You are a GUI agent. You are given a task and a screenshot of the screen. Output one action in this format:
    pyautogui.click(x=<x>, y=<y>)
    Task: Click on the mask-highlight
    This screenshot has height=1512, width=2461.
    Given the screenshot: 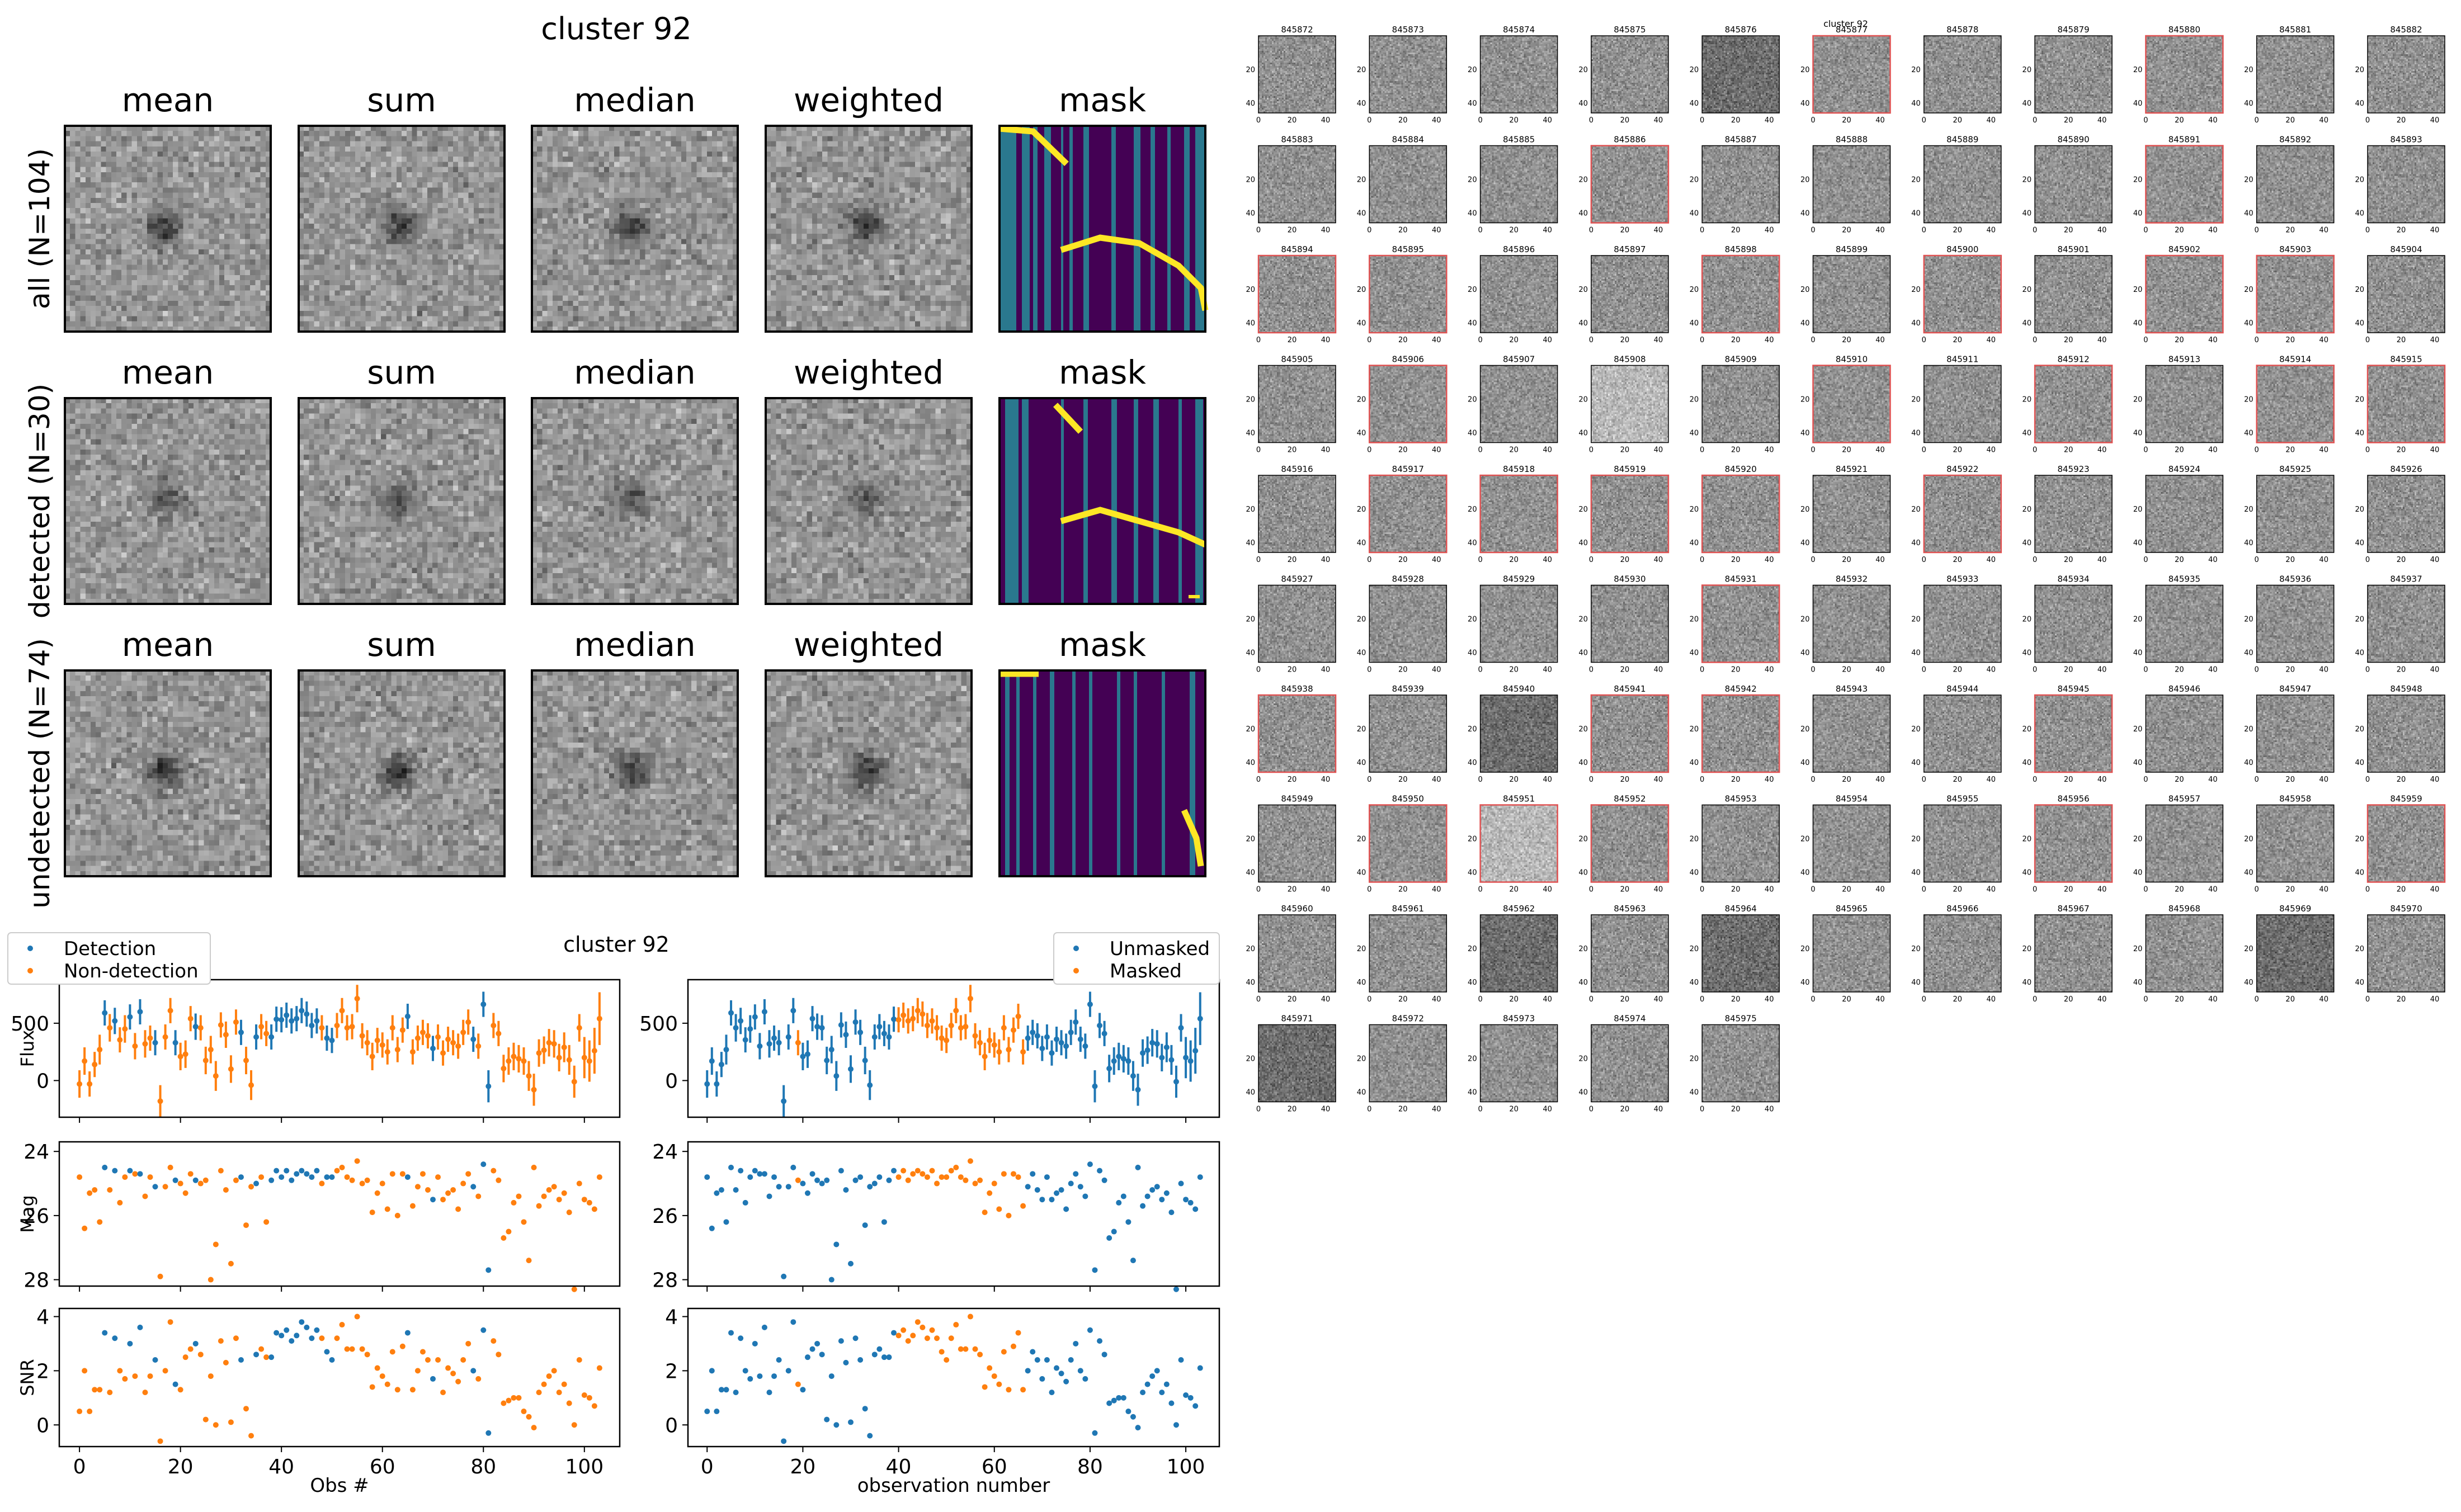 What is the action you would take?
    pyautogui.click(x=1034, y=145)
    